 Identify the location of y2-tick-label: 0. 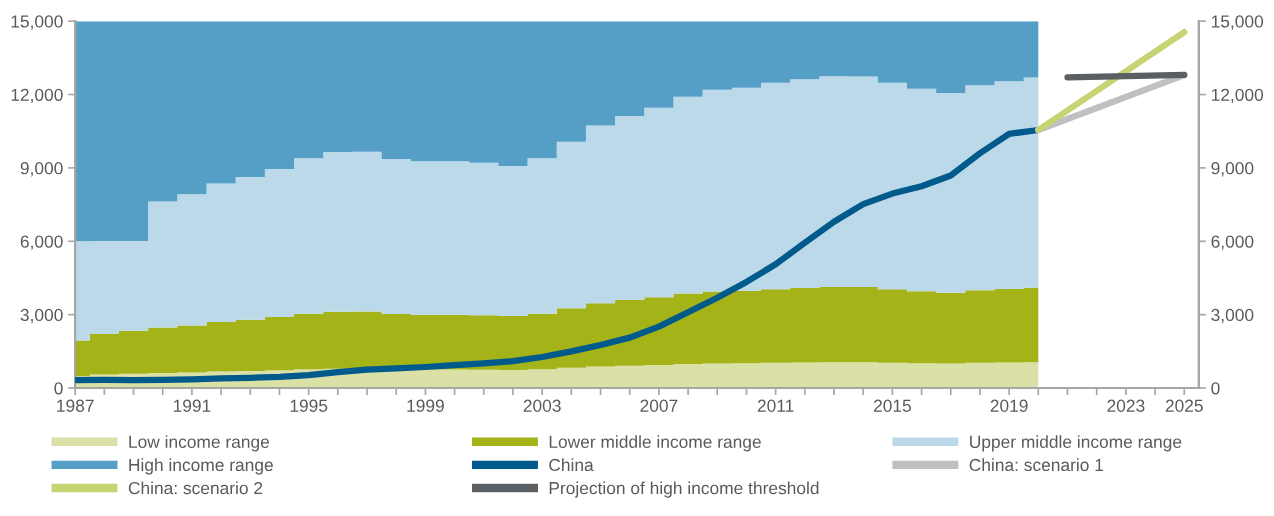
(1215, 388).